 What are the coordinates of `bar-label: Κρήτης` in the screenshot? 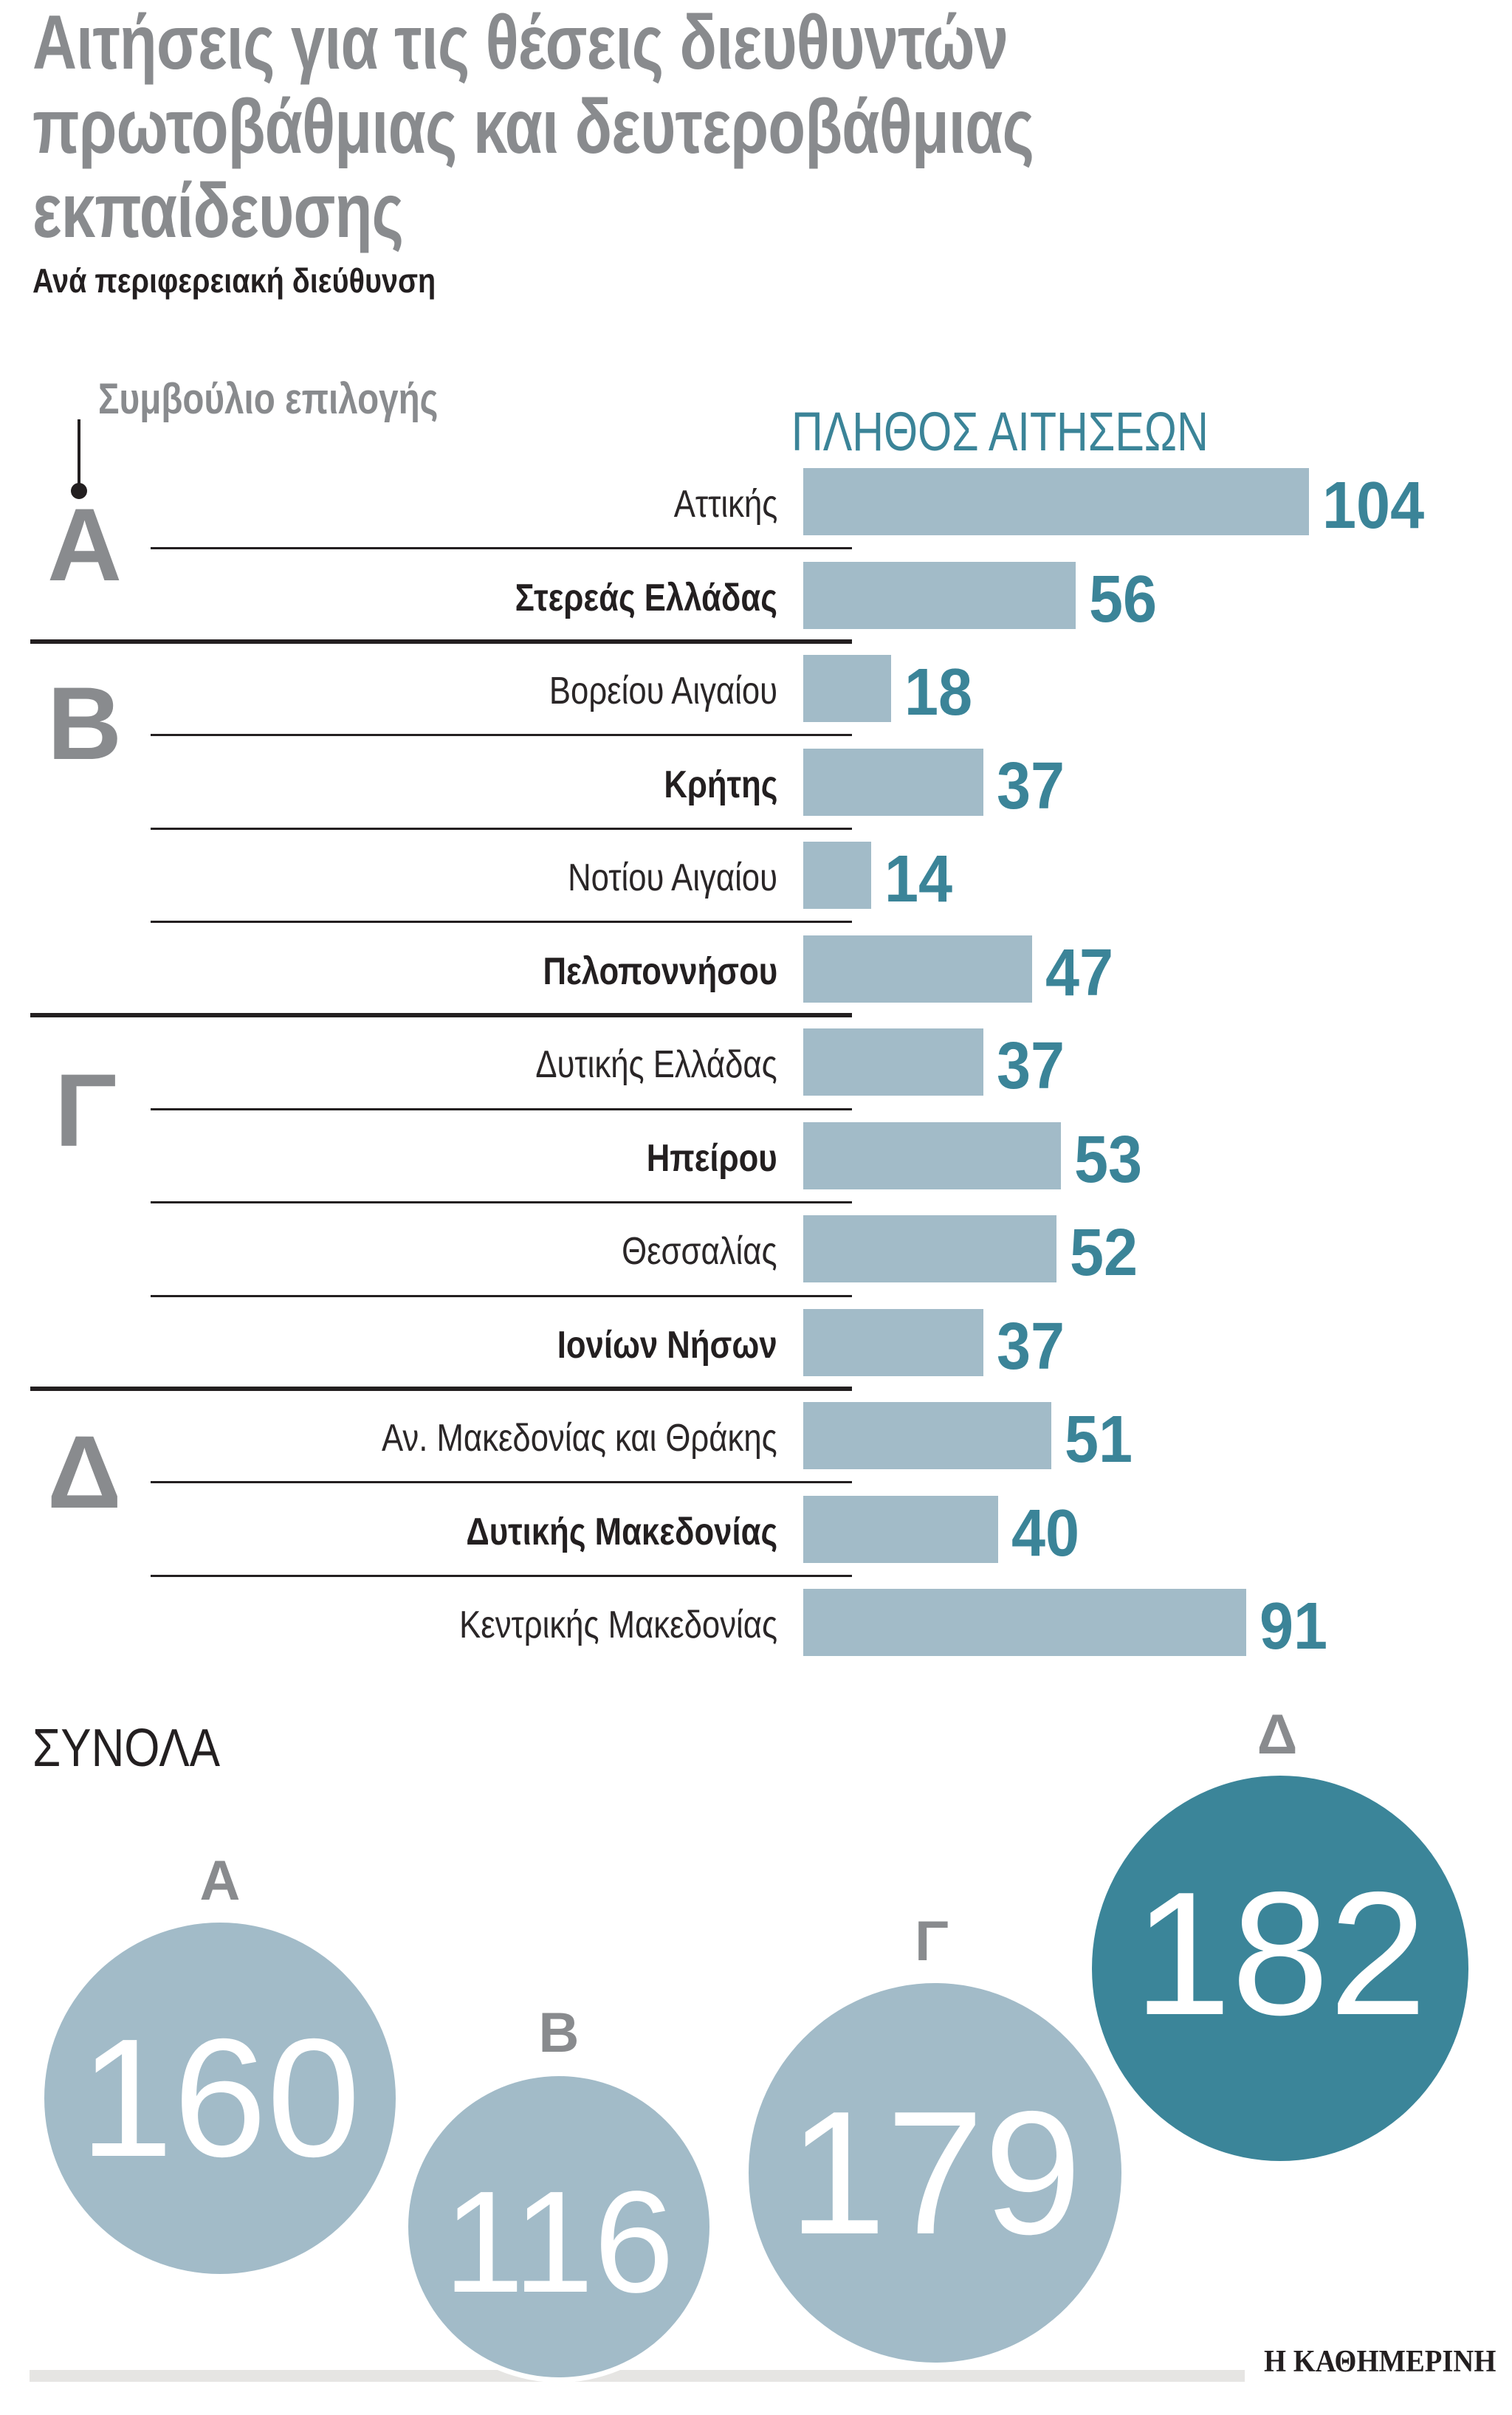 It's located at (720, 784).